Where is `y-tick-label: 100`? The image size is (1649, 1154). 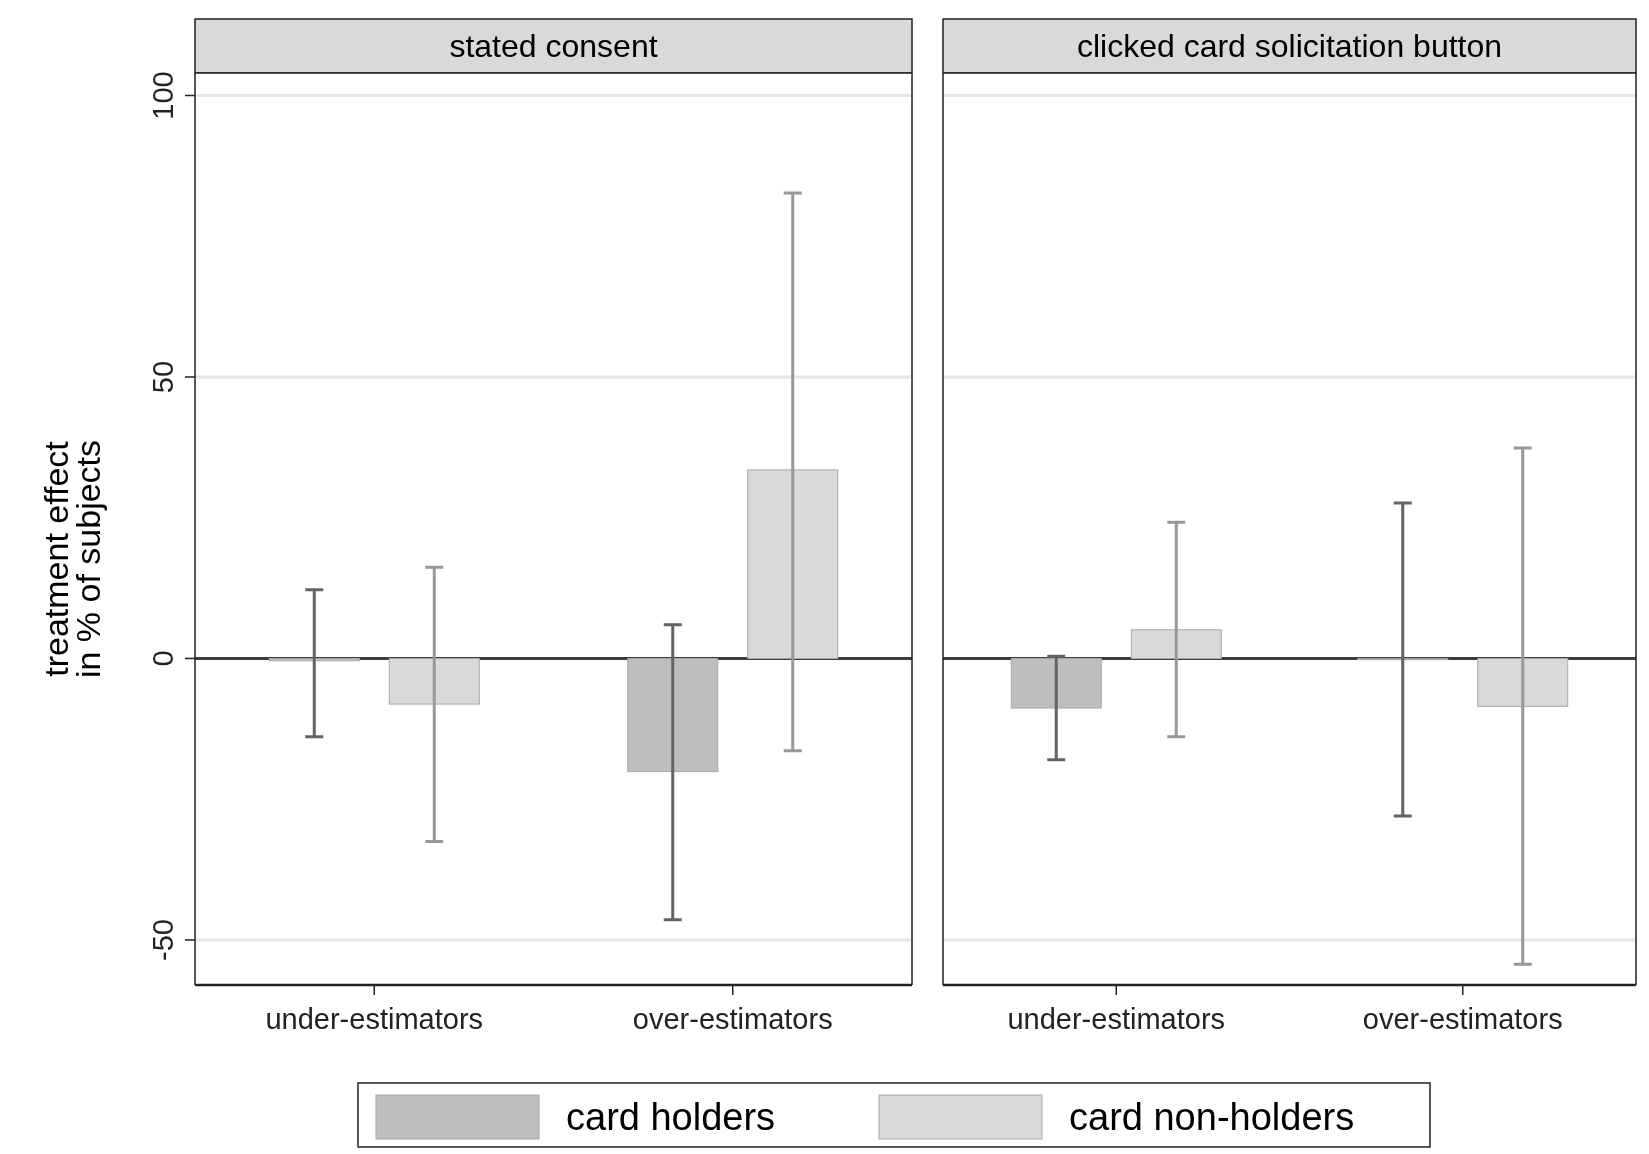
y-tick-label: 100 is located at coordinates (163, 95).